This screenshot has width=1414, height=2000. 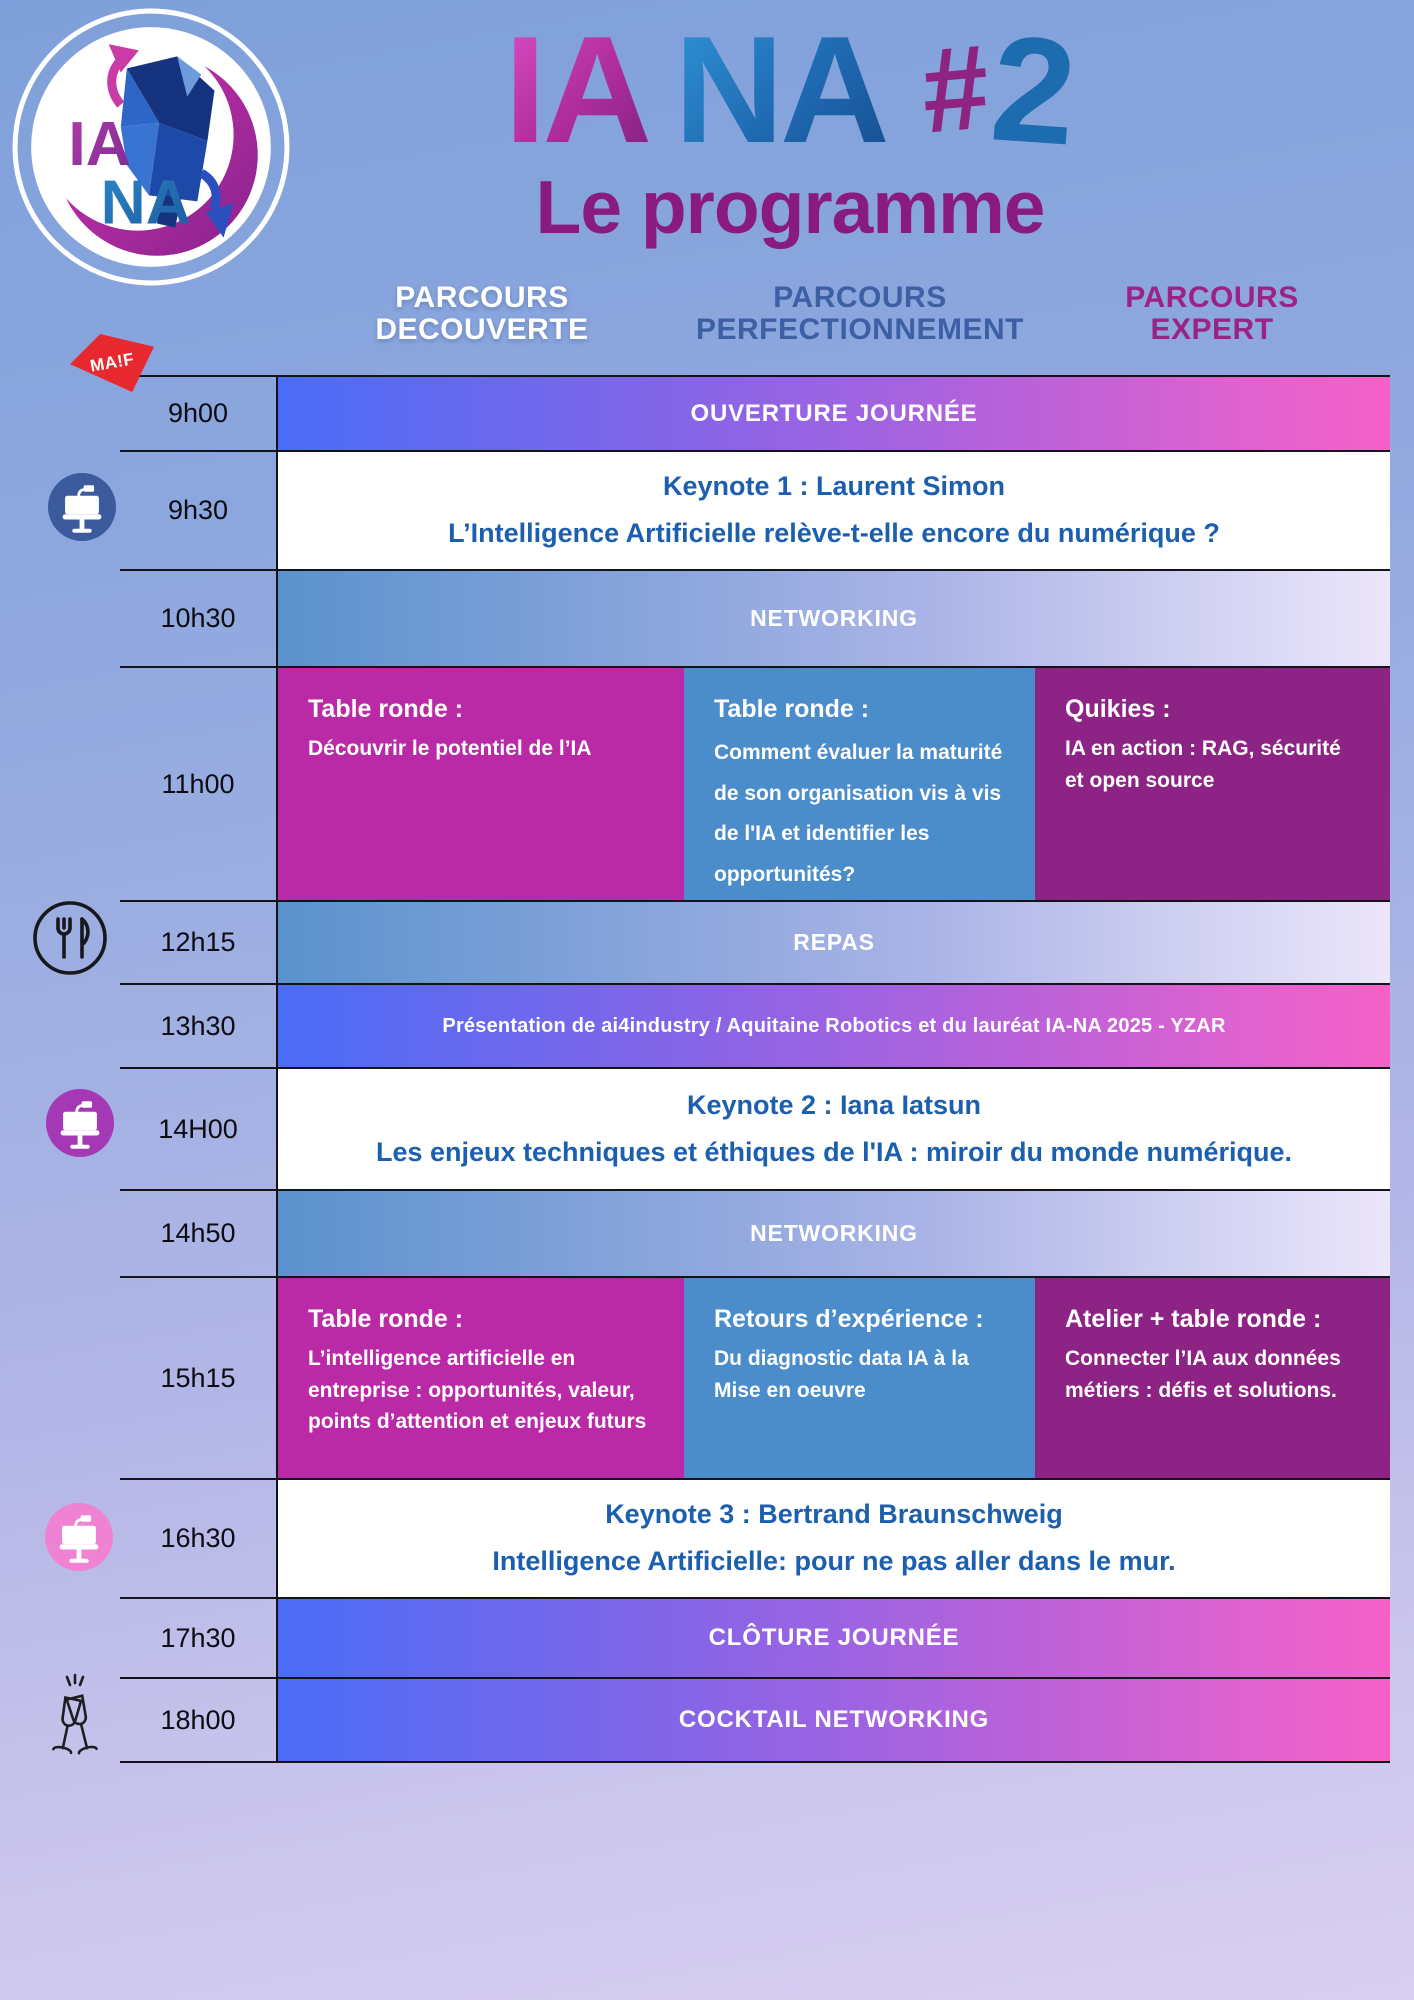 What do you see at coordinates (199, 1233) in the screenshot?
I see `time-label: 14h50` at bounding box center [199, 1233].